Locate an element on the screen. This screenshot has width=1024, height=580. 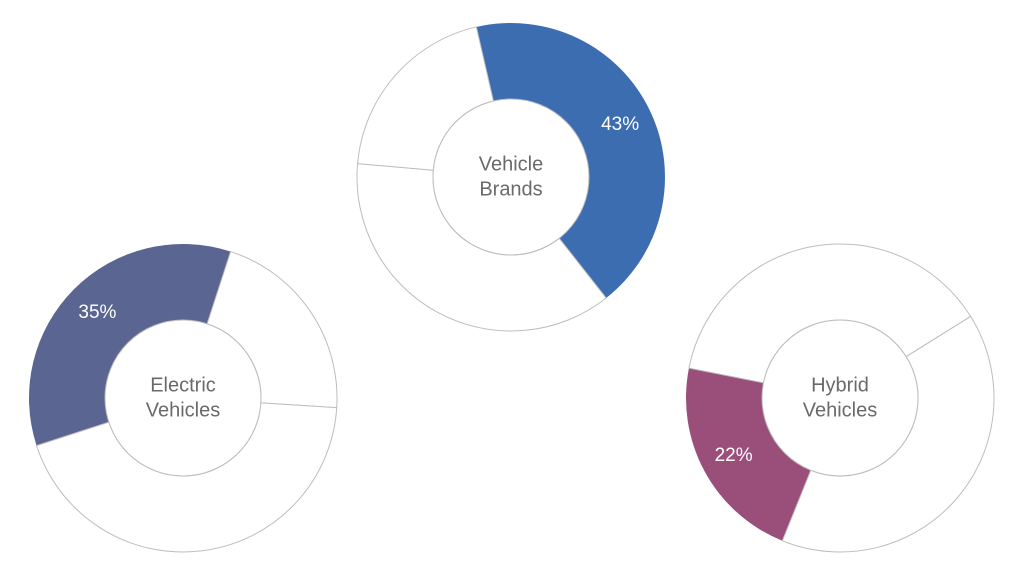
hybrid-vehicles-center-title-line-1: Hybrid is located at coordinates (840, 386).